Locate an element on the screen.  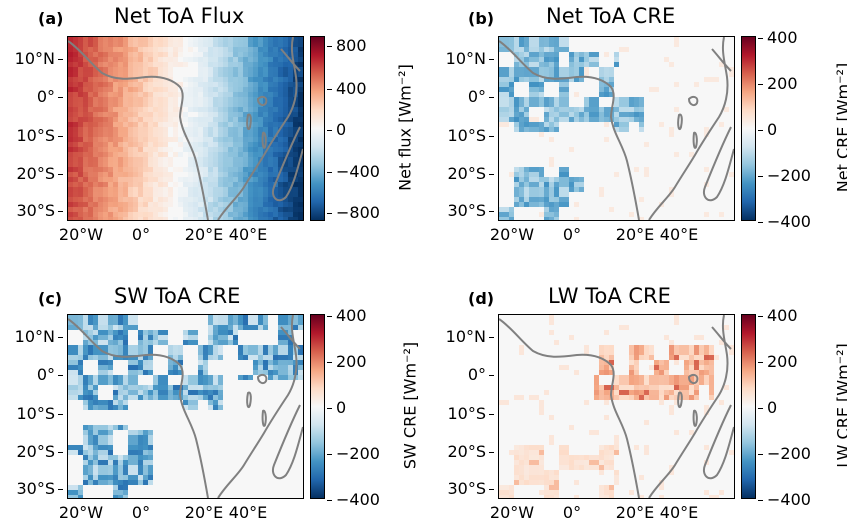
colorbar-label: Net CRE [Wm⁻²] is located at coordinates (840, 127).